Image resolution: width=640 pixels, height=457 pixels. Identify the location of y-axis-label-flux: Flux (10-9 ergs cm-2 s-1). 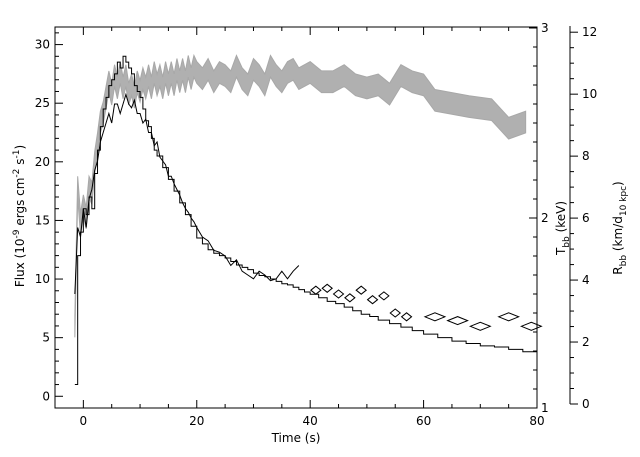
(19, 216).